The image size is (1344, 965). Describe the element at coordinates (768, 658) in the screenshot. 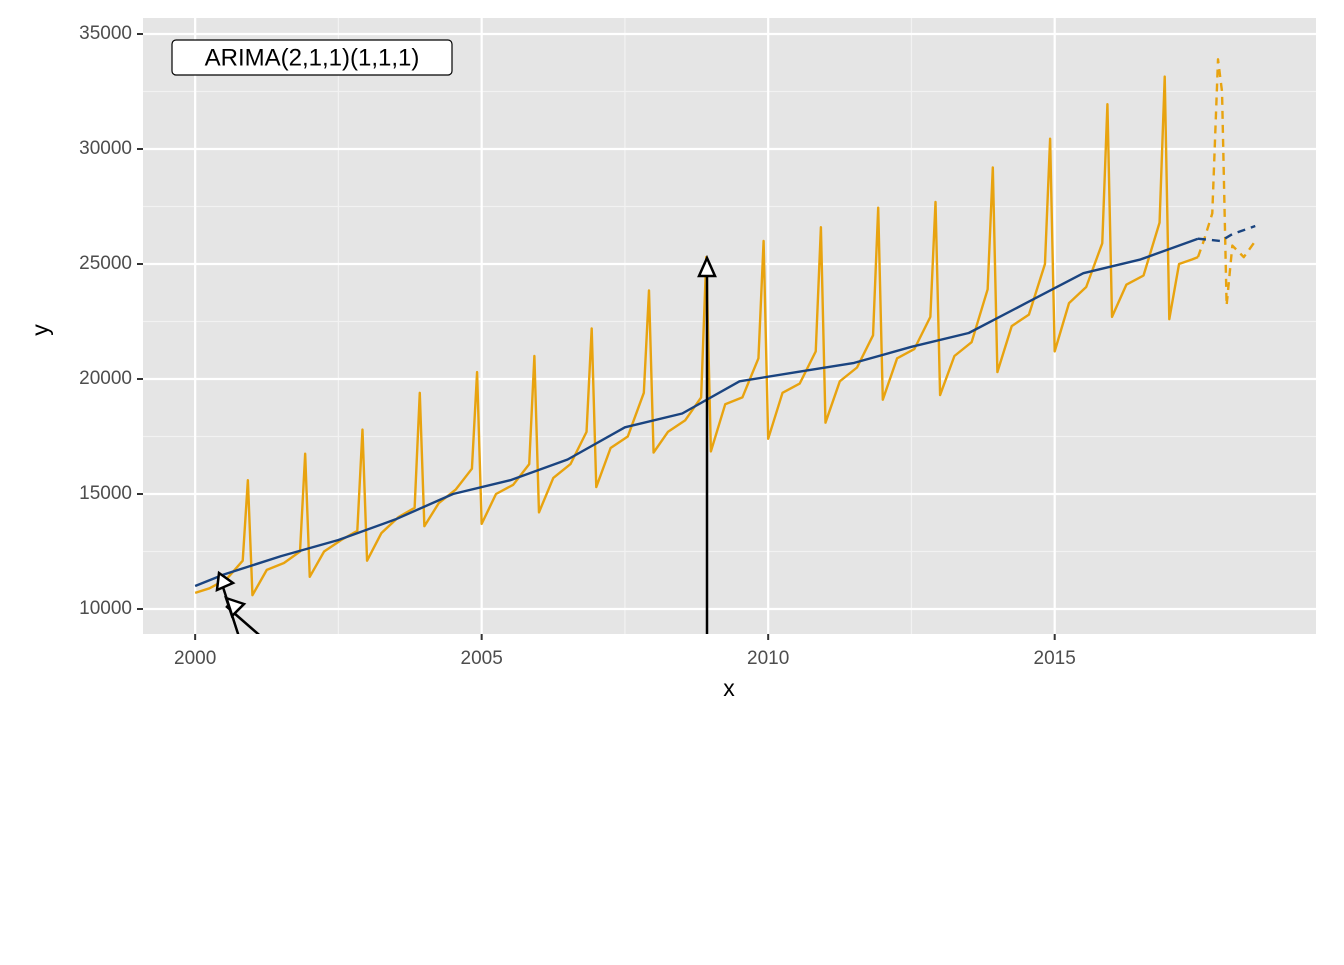

I see `x-tick-label: 2010` at that location.